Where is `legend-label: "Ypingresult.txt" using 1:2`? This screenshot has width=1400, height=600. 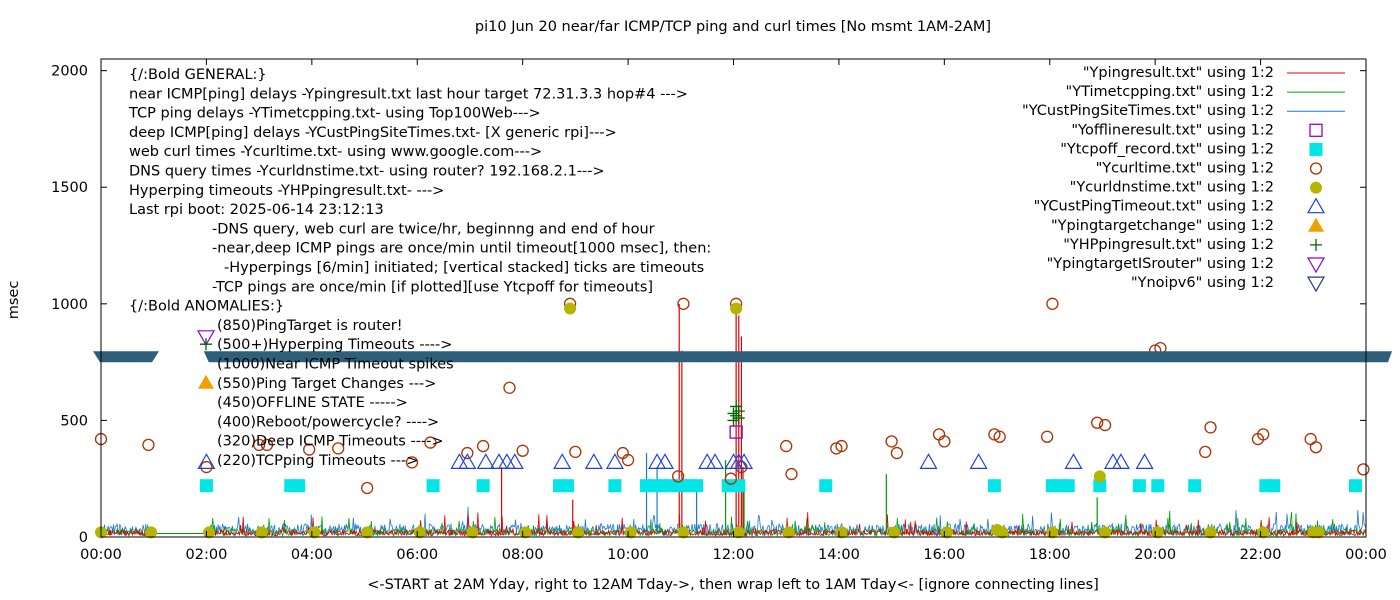
legend-label: "Ypingresult.txt" using 1:2 is located at coordinates (1178, 73).